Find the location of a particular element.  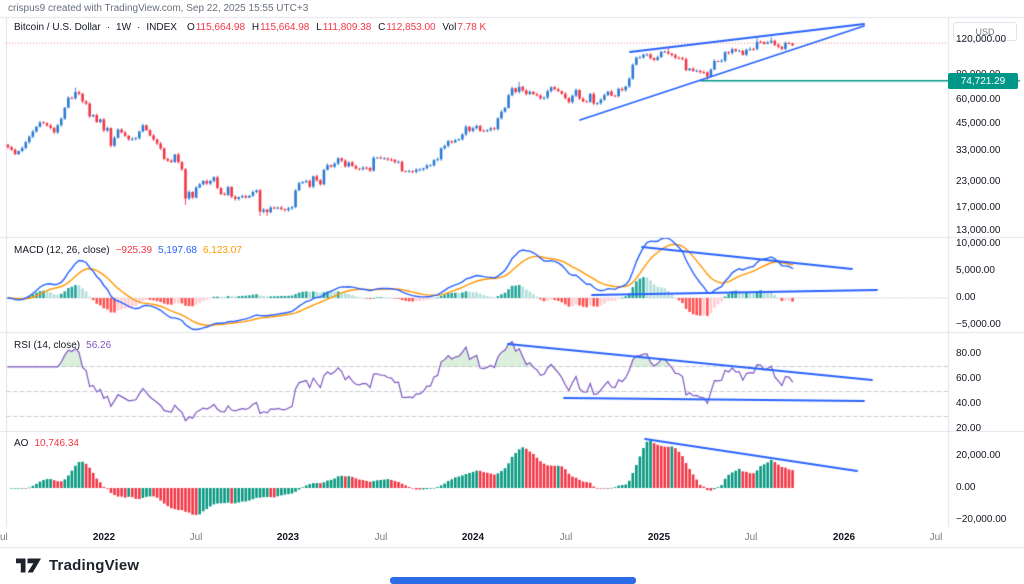

open-value: 115,664.98 is located at coordinates (220, 27).